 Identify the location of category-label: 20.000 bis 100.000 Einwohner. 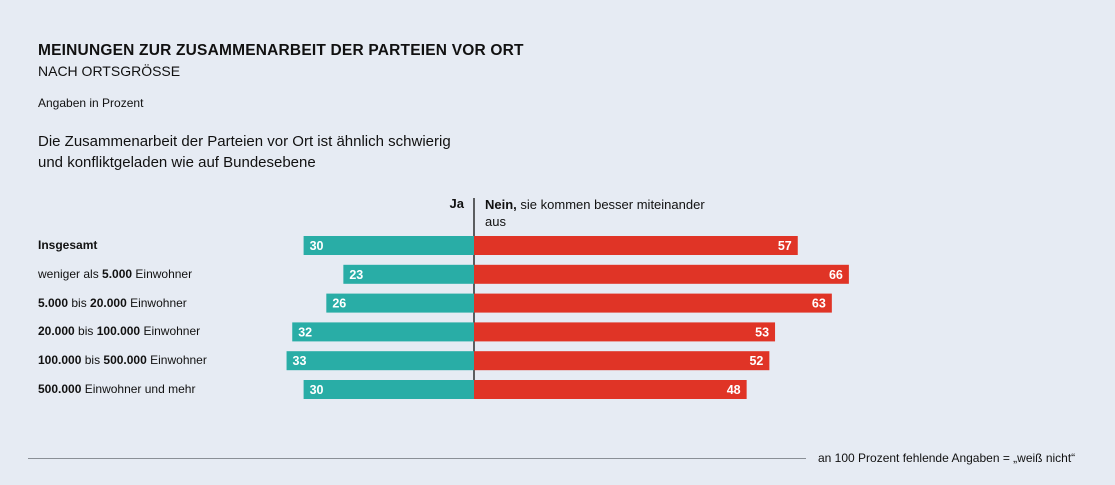
(119, 331).